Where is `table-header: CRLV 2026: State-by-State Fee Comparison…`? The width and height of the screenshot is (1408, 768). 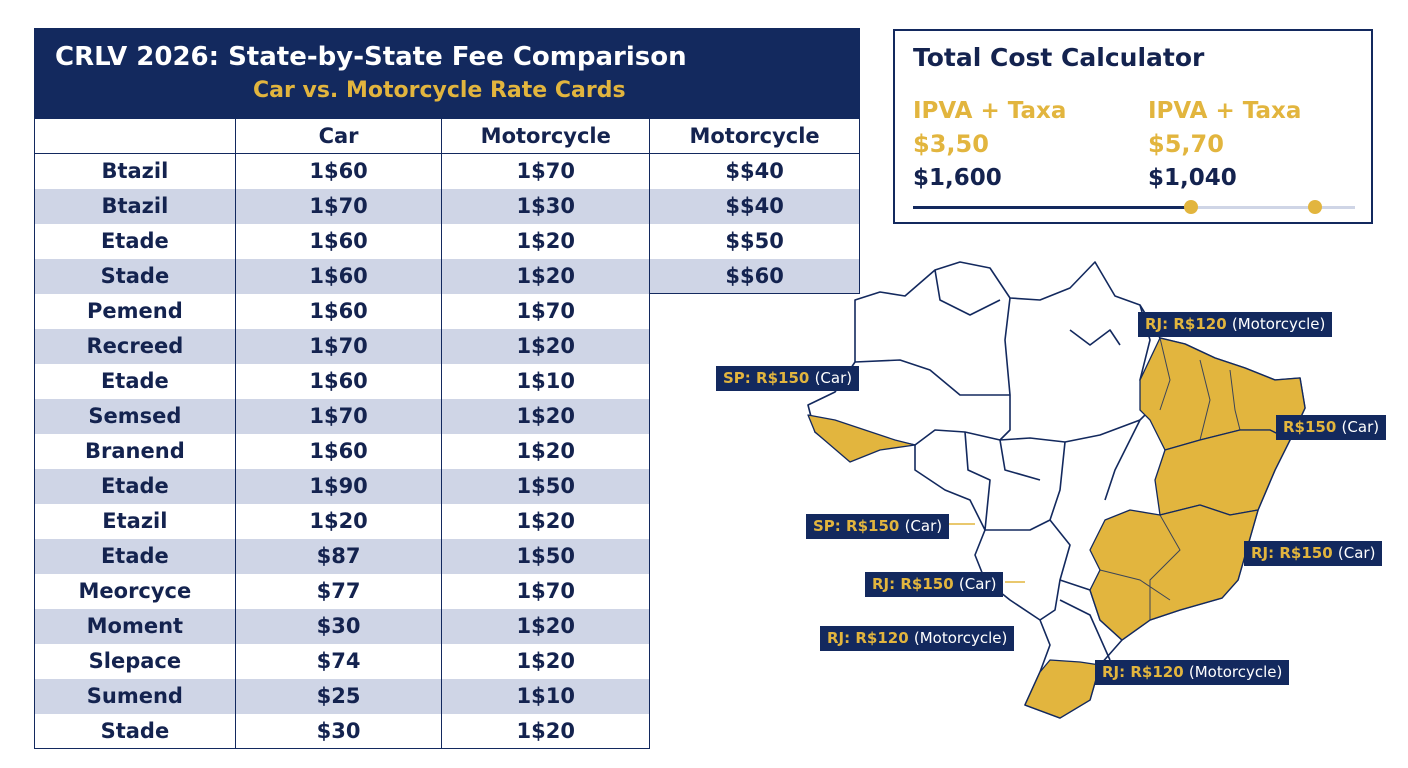
table-header: CRLV 2026: State-by-State Fee Comparison… is located at coordinates (447, 73).